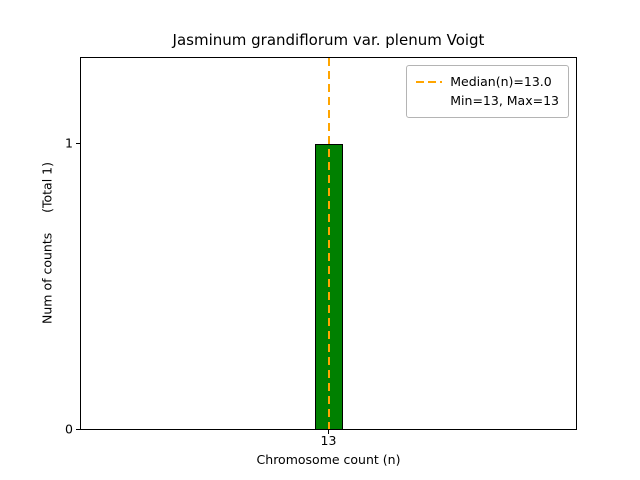  I want to click on x-tick-label: 13, so click(328, 440).